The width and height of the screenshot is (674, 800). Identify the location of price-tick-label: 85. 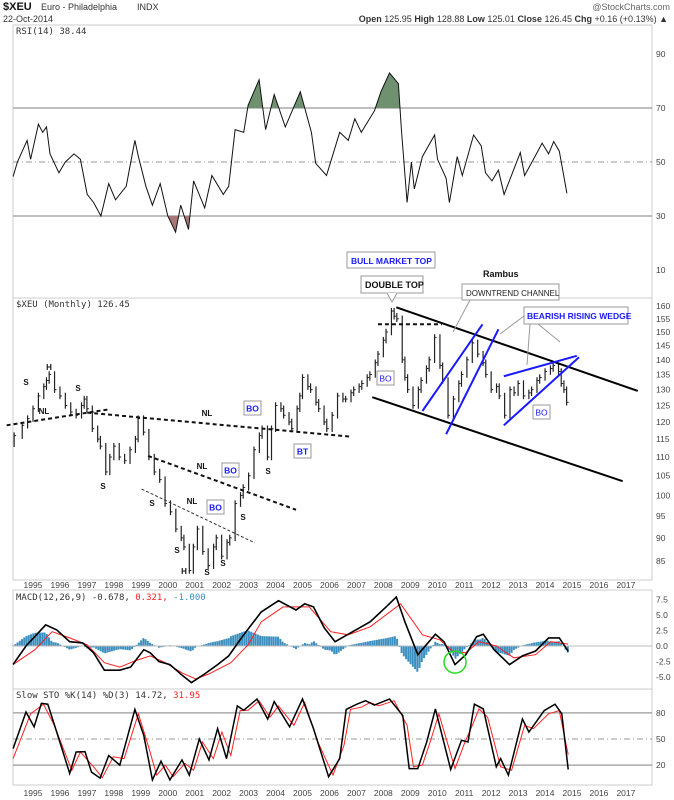
(661, 561).